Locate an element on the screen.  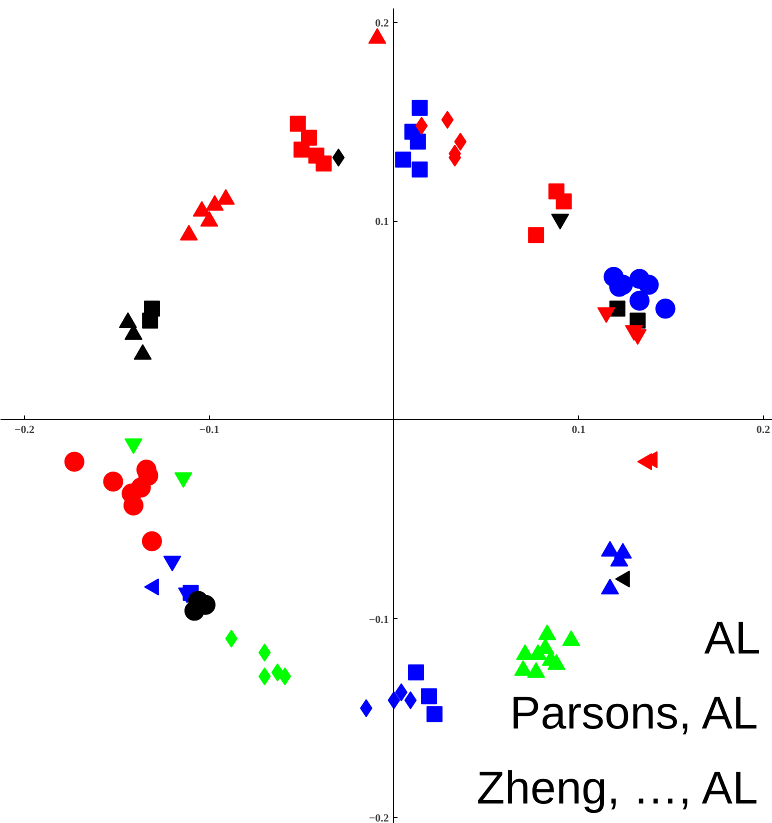
x-tick-label: 0.1 is located at coordinates (579, 430).